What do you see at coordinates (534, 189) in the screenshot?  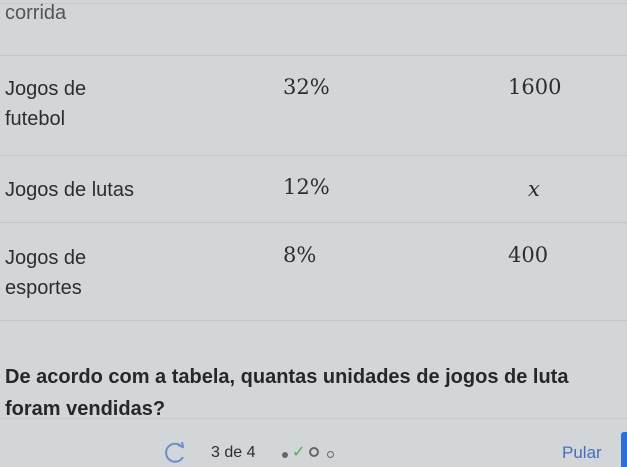 I see `units-cell: x` at bounding box center [534, 189].